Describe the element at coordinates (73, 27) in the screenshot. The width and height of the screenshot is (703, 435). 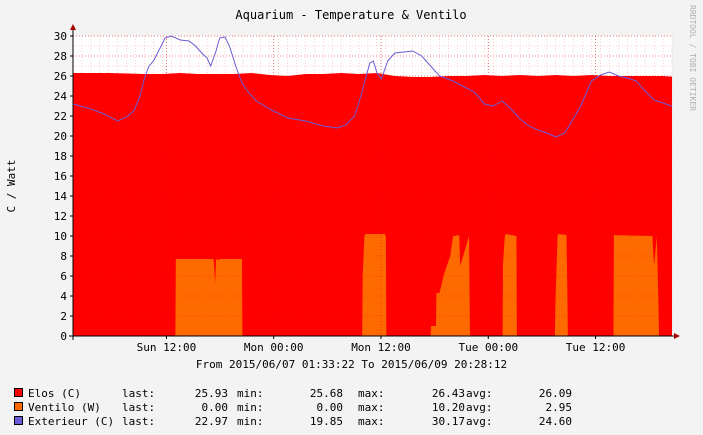
I see `y-axis-arrow` at that location.